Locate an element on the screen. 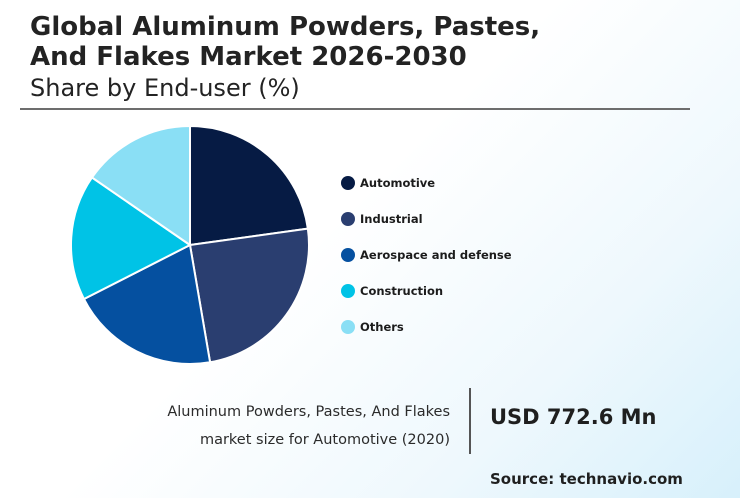 This screenshot has height=498, width=740. pie-slice-aerospace-and-defense is located at coordinates (147, 304).